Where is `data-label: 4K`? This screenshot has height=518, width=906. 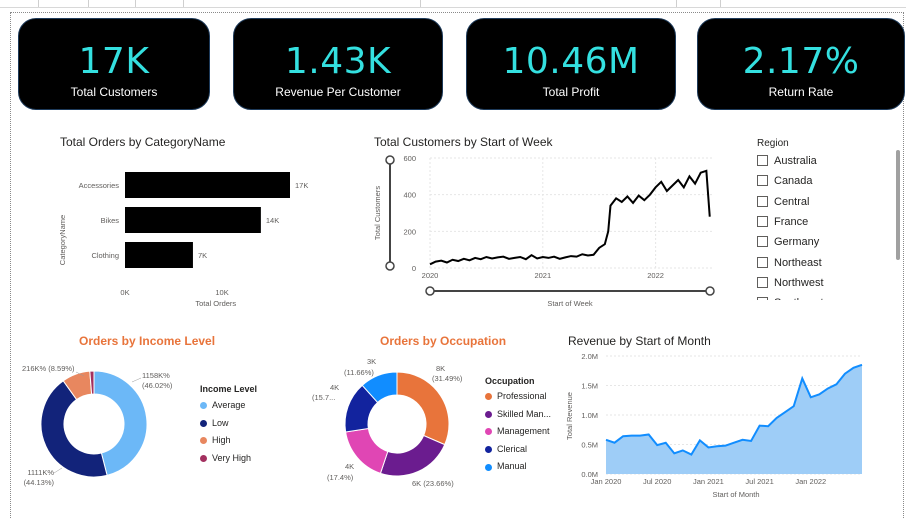
data-label: 4K is located at coordinates (349, 466).